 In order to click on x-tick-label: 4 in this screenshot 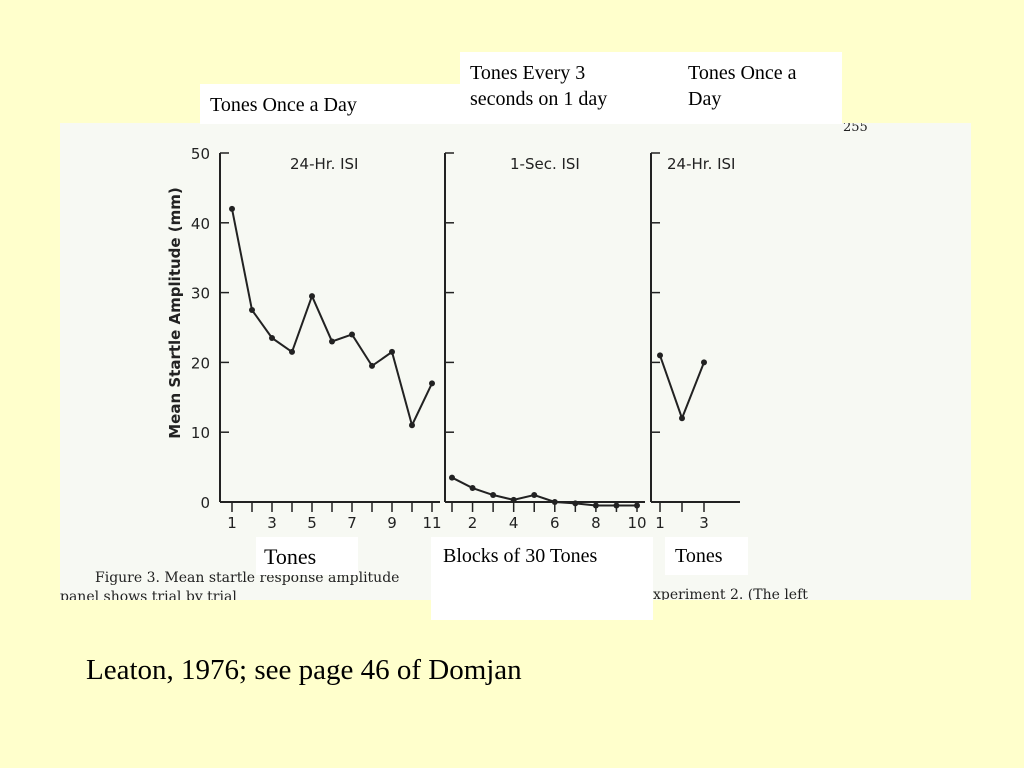, I will do `click(514, 523)`.